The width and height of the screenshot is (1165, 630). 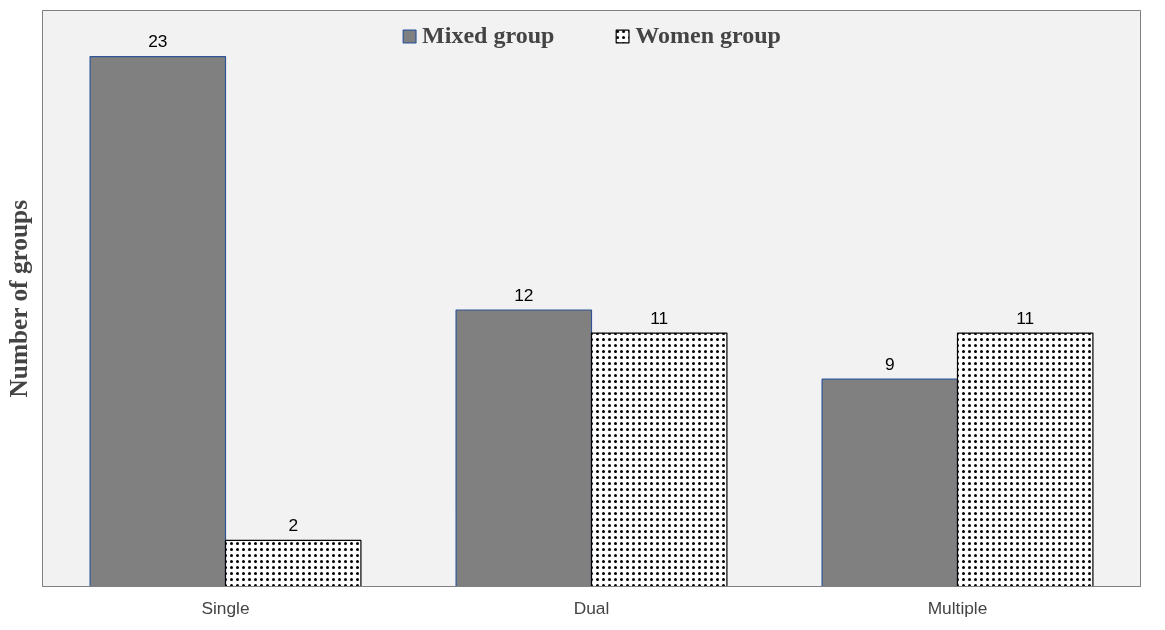 I want to click on legend-label: Mixed group, so click(x=488, y=35).